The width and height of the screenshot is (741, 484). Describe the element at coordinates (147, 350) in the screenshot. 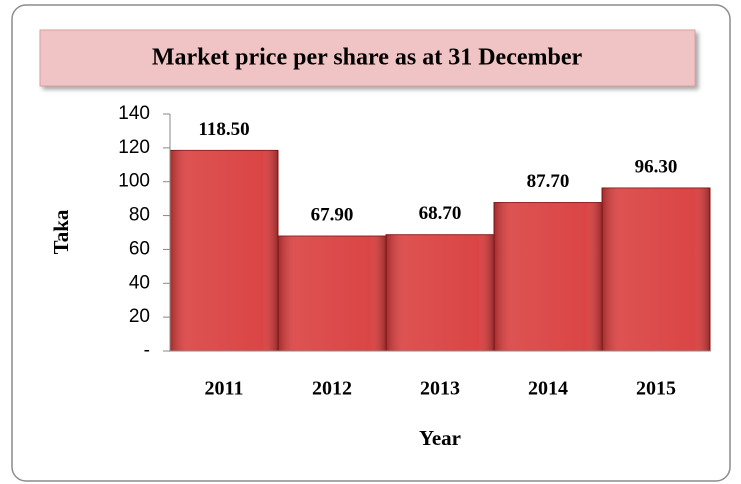

I see `y-tick-label: -` at that location.